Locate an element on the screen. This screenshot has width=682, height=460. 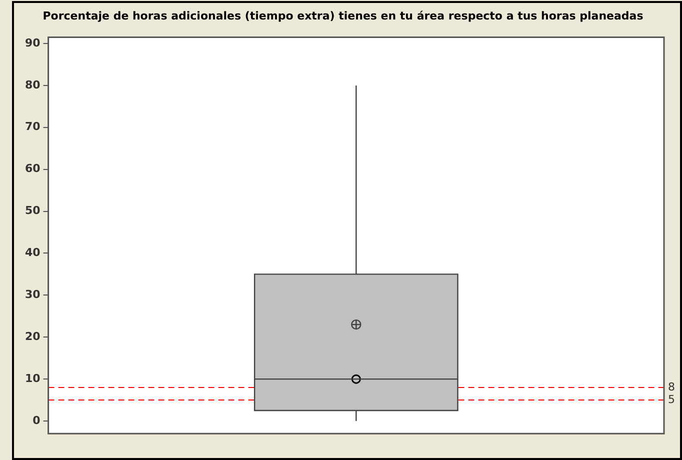
y-tick-label: 0 is located at coordinates (36, 420).